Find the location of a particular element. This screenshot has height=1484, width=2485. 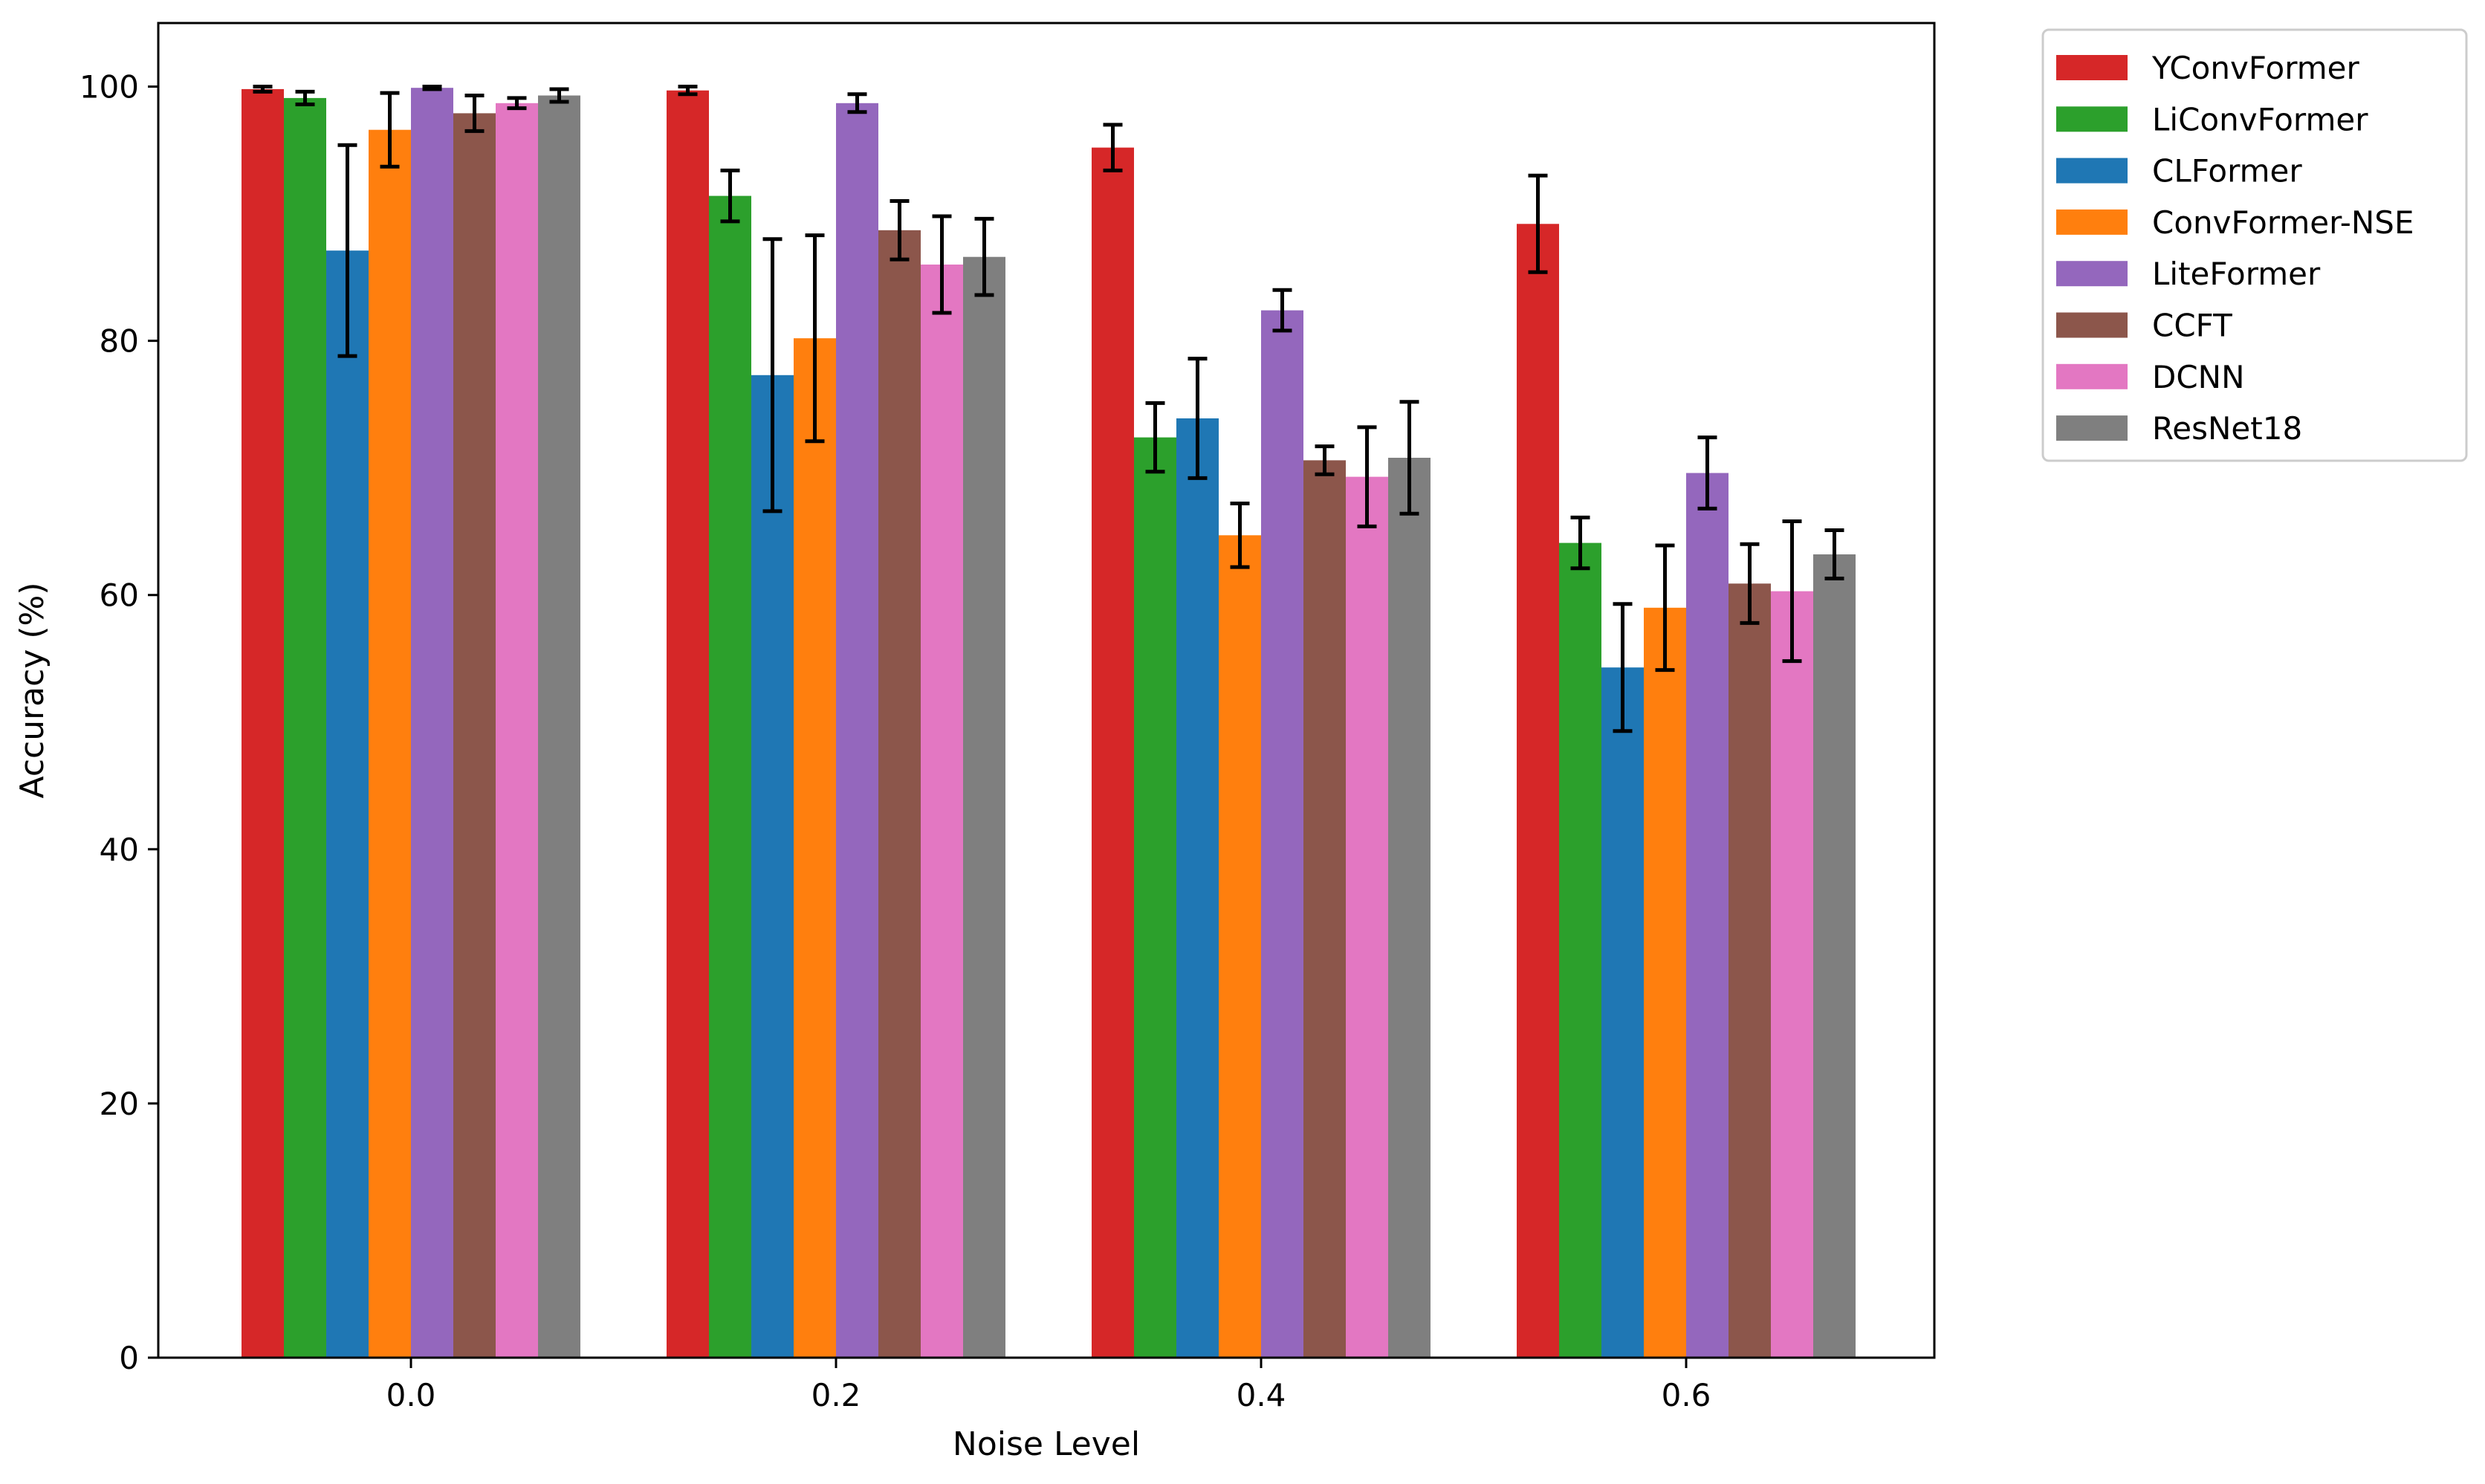

bar-dcnn-0.4 is located at coordinates (1367, 917).